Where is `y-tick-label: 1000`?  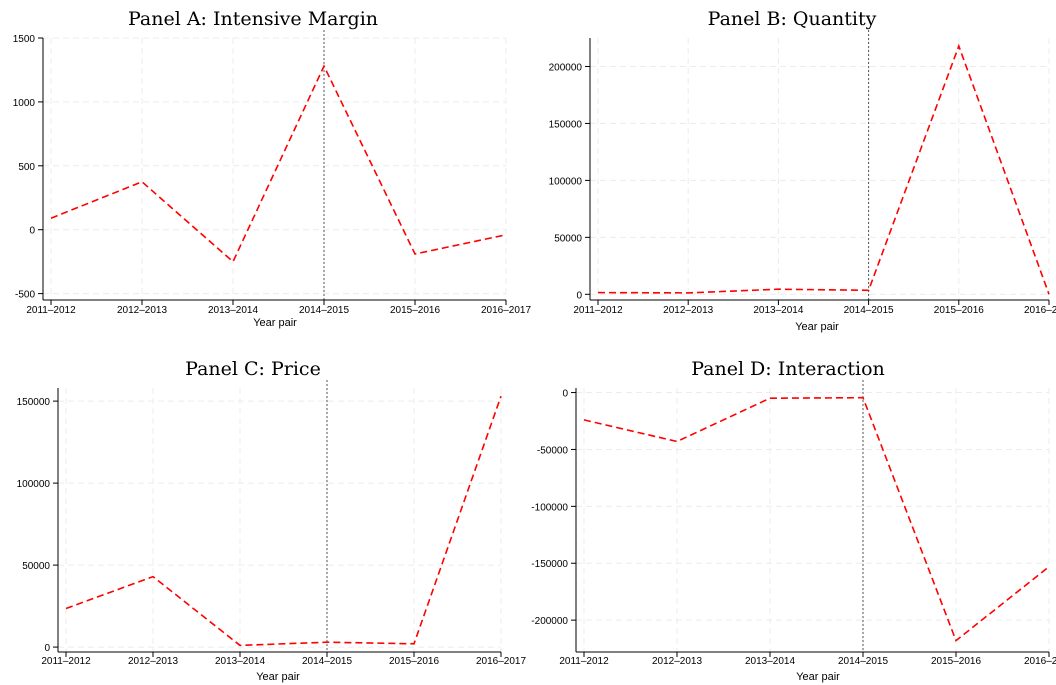
y-tick-label: 1000 is located at coordinates (24, 103).